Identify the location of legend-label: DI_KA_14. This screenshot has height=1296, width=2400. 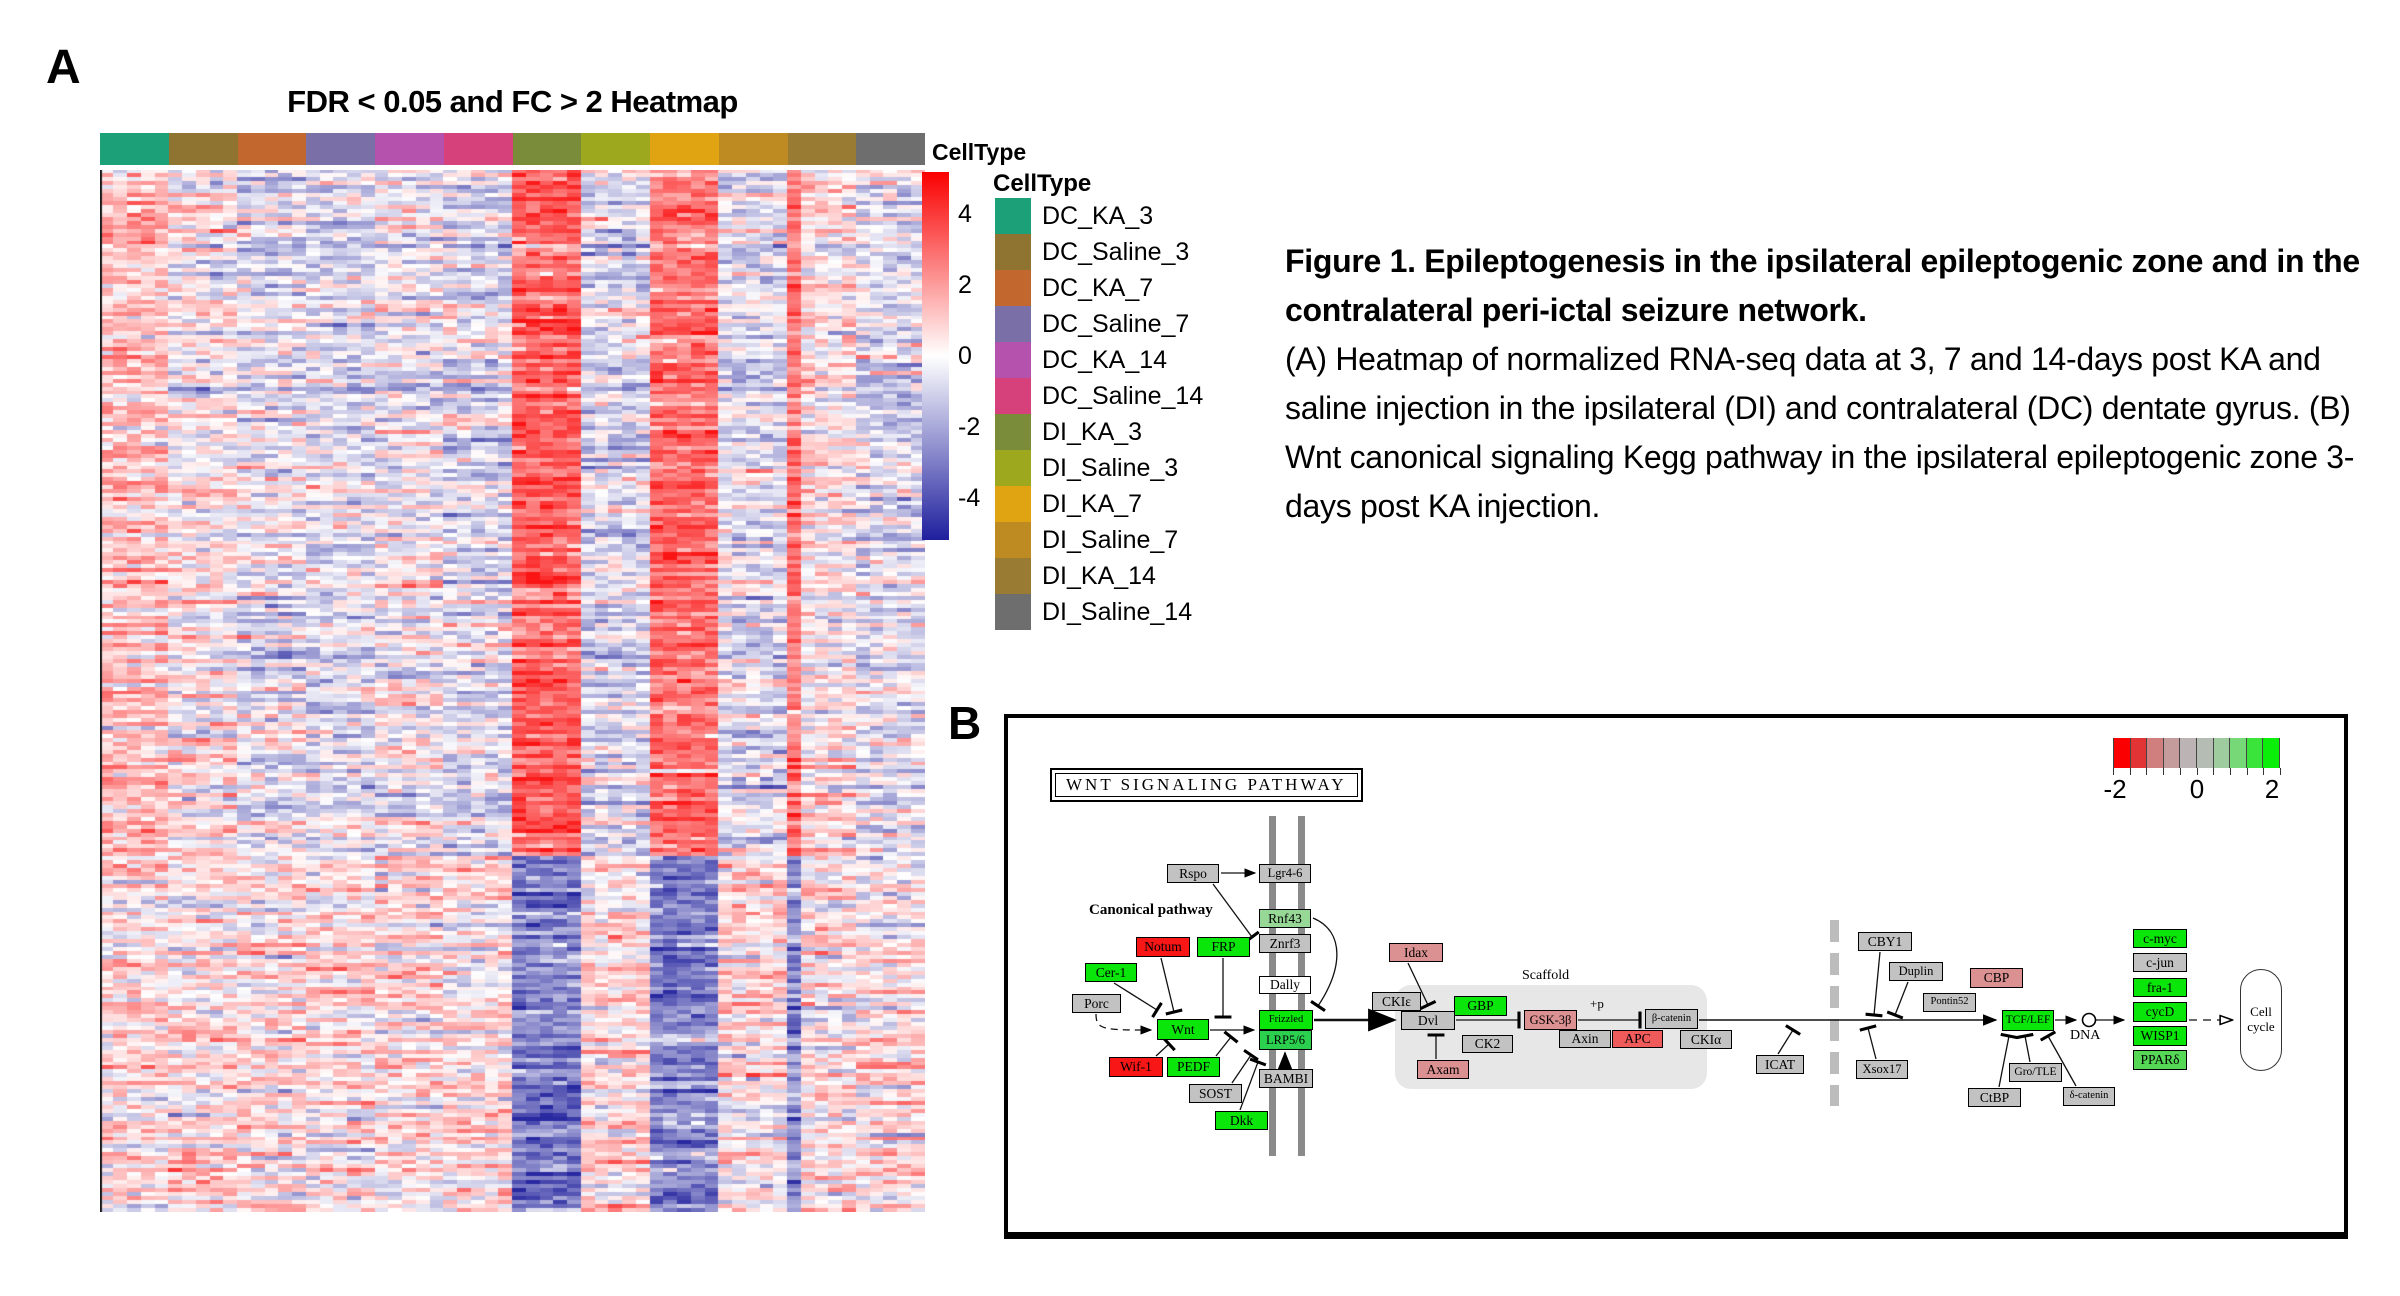
(1099, 575).